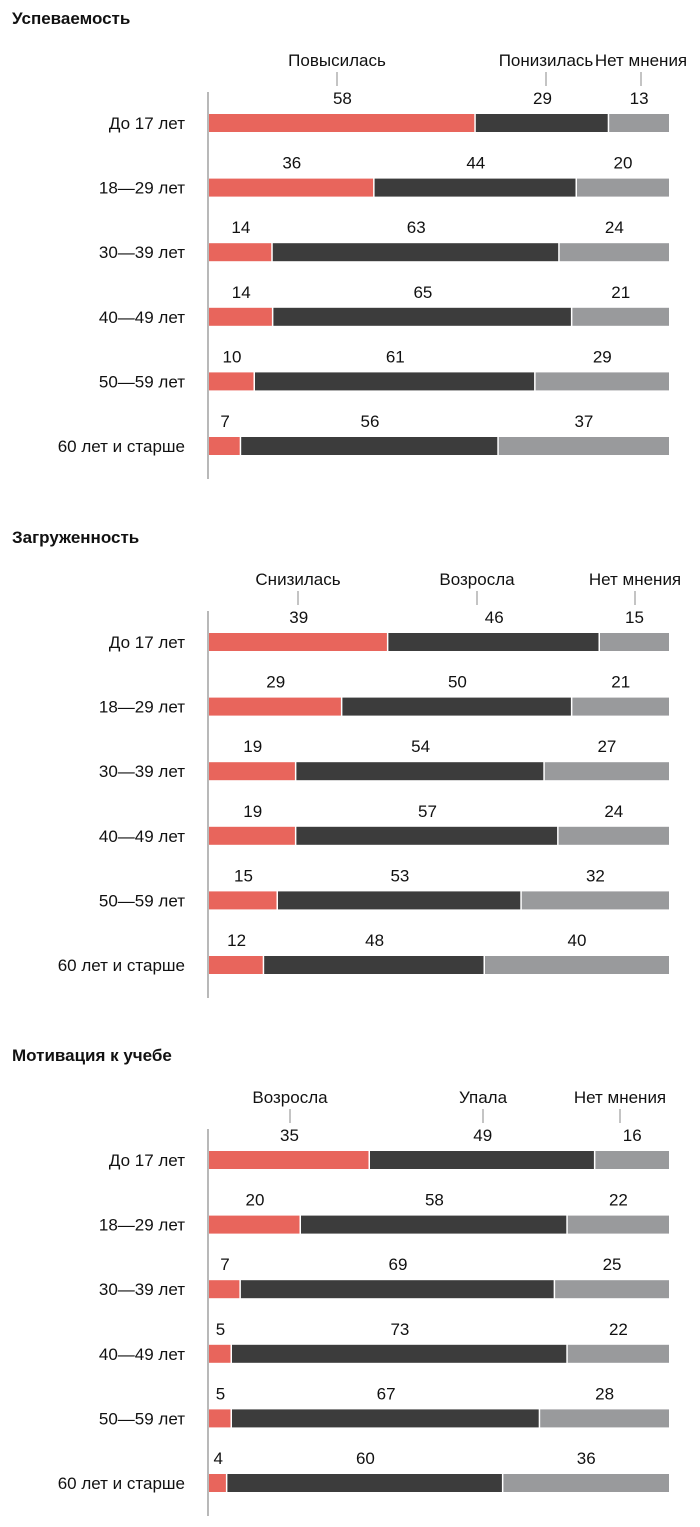  Describe the element at coordinates (606, 746) in the screenshot. I see `data-label: 27` at that location.